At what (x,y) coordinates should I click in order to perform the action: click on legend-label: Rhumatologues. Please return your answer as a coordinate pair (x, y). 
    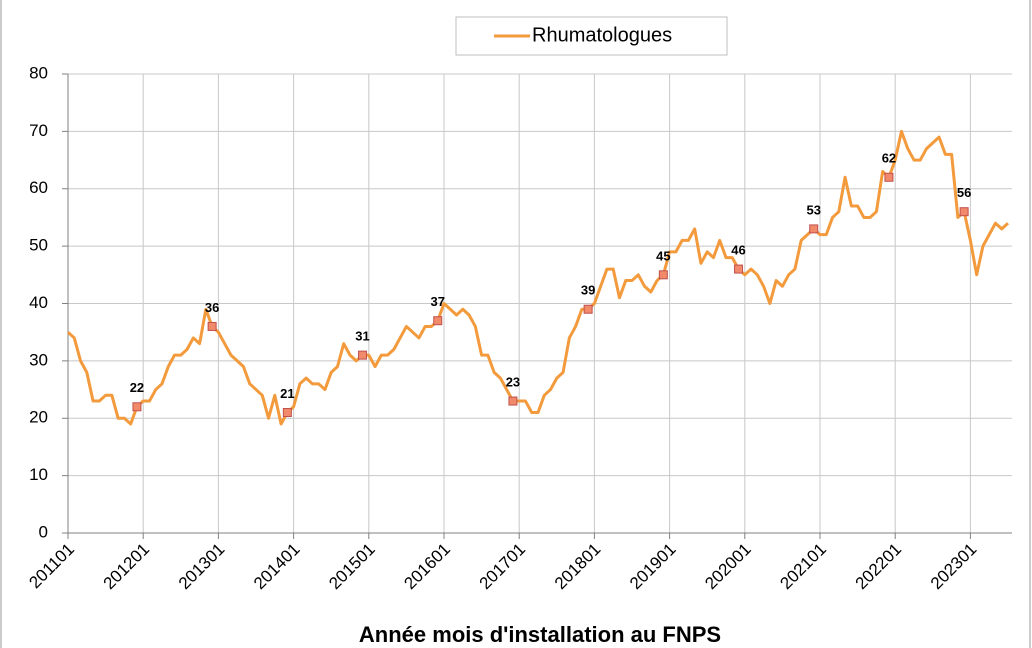
    Looking at the image, I should click on (602, 35).